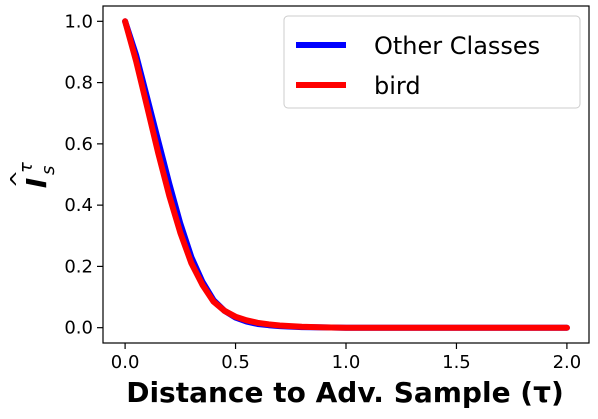  Describe the element at coordinates (235, 362) in the screenshot. I see `x-tick-label: 0.5` at that location.